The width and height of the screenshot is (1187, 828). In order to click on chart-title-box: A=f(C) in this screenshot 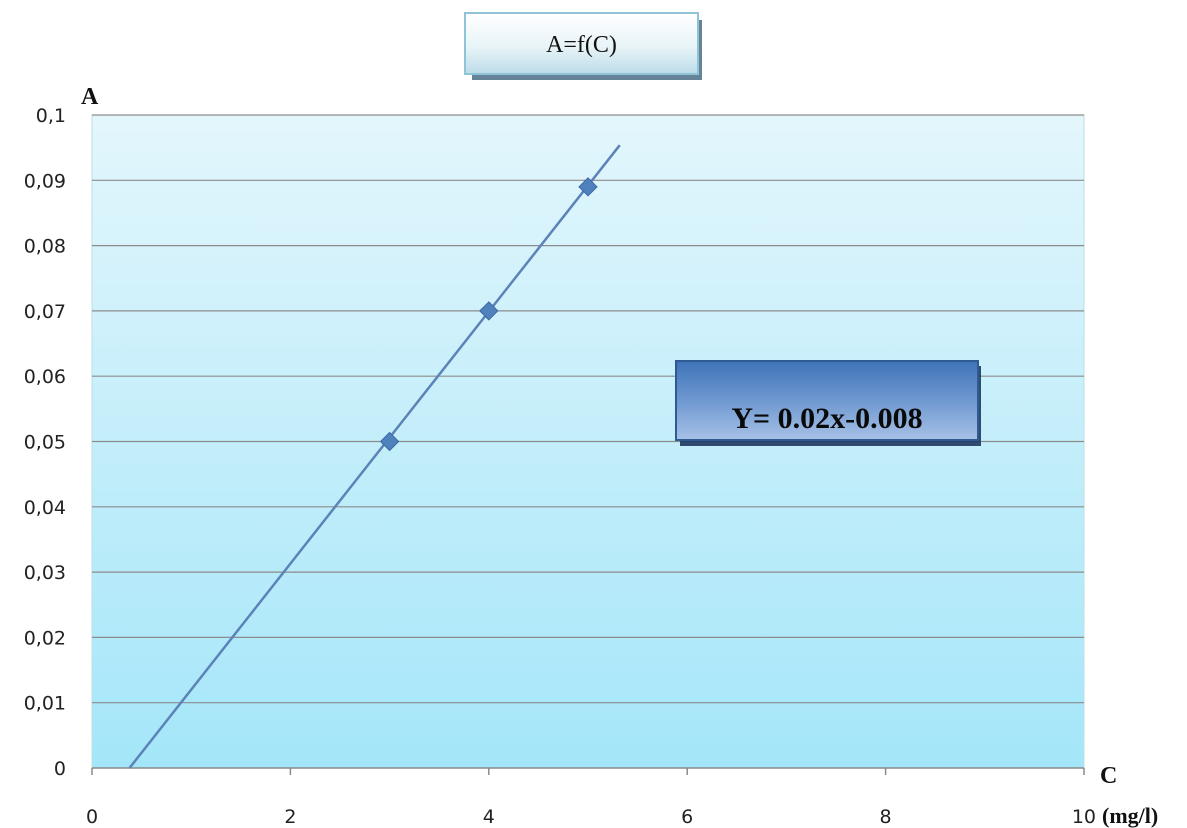, I will do `click(583, 46)`.